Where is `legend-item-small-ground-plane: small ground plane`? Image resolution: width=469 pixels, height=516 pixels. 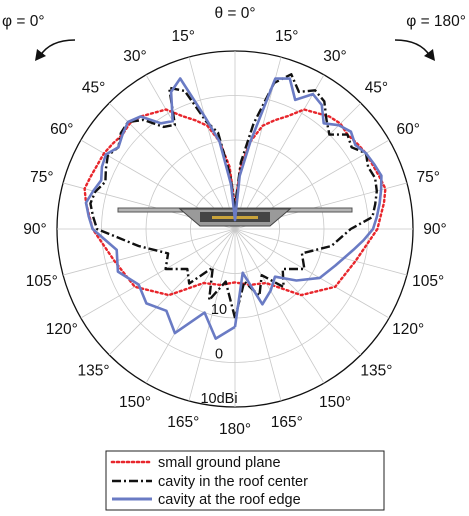 legend-item-small-ground-plane: small ground plane is located at coordinates (195, 463).